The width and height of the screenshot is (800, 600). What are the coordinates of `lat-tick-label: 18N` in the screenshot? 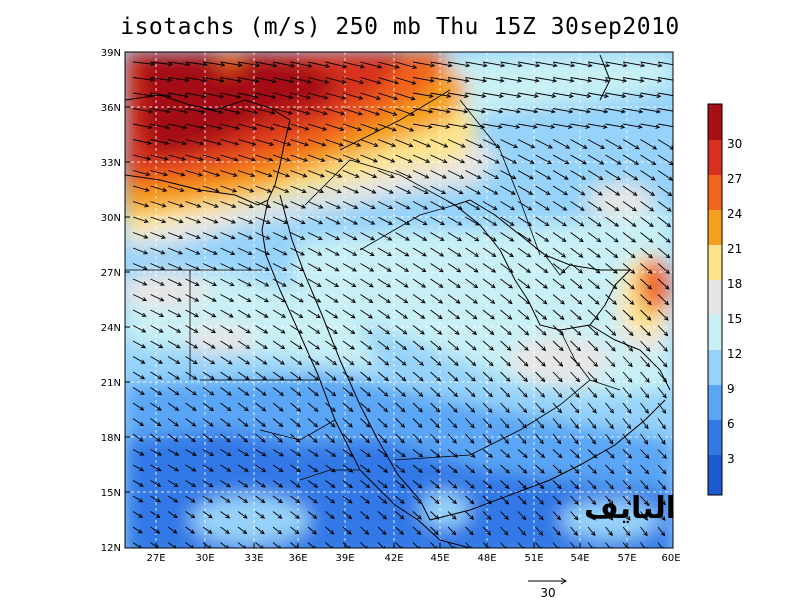 It's located at (111, 438).